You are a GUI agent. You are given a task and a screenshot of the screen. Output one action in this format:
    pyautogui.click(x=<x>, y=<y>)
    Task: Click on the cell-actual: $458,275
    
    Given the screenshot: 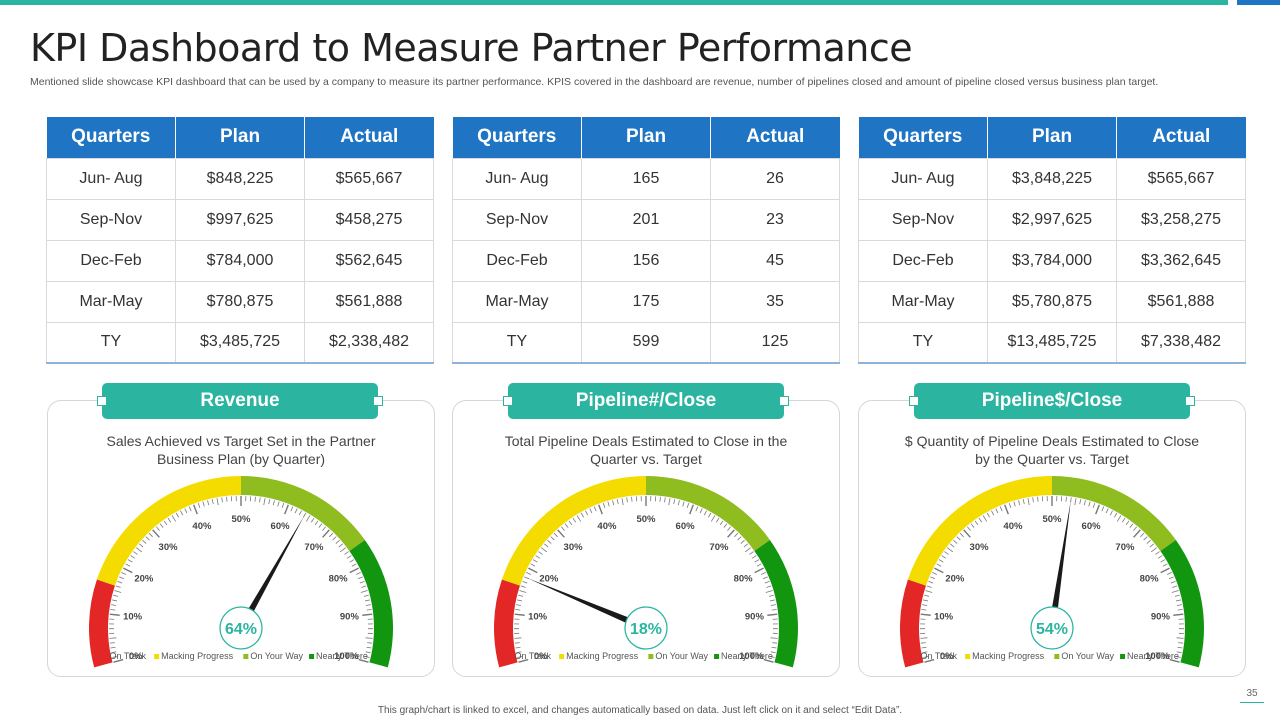 What is the action you would take?
    pyautogui.click(x=369, y=219)
    